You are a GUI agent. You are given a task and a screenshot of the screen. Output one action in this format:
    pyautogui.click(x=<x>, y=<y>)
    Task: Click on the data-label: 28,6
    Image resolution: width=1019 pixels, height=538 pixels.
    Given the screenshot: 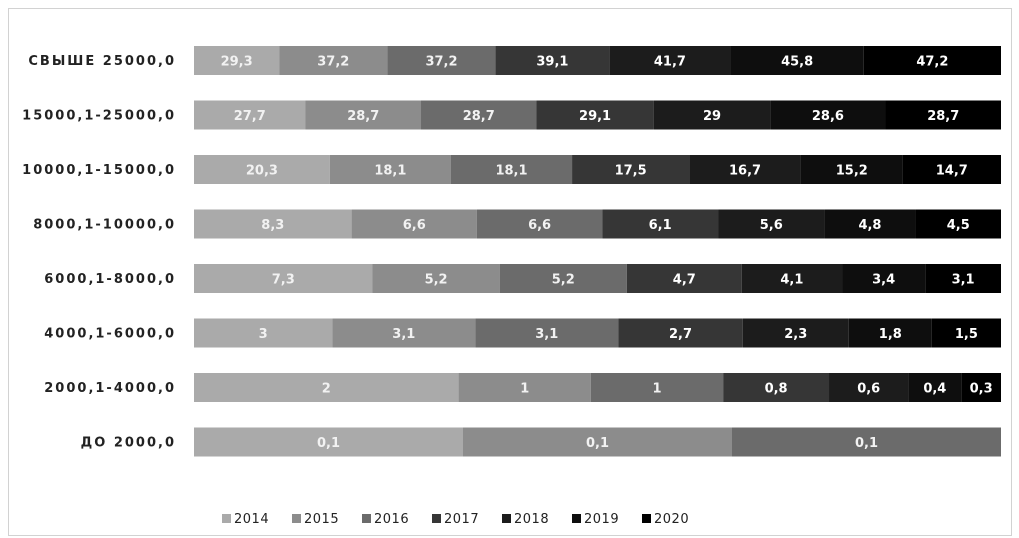 What is the action you would take?
    pyautogui.click(x=828, y=116)
    